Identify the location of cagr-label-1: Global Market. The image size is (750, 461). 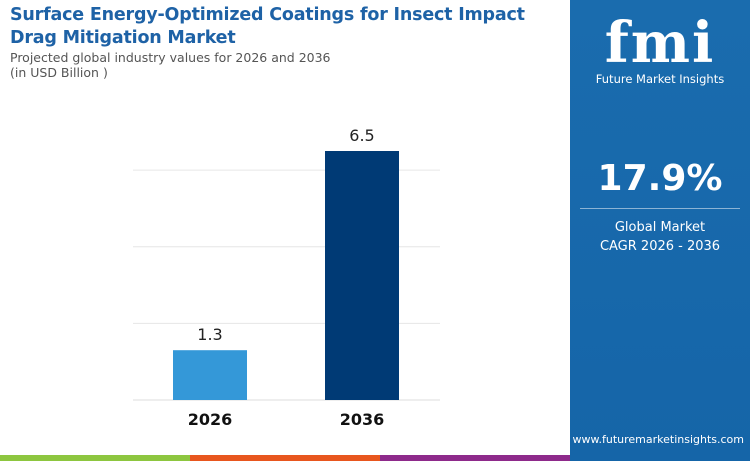
(660, 227).